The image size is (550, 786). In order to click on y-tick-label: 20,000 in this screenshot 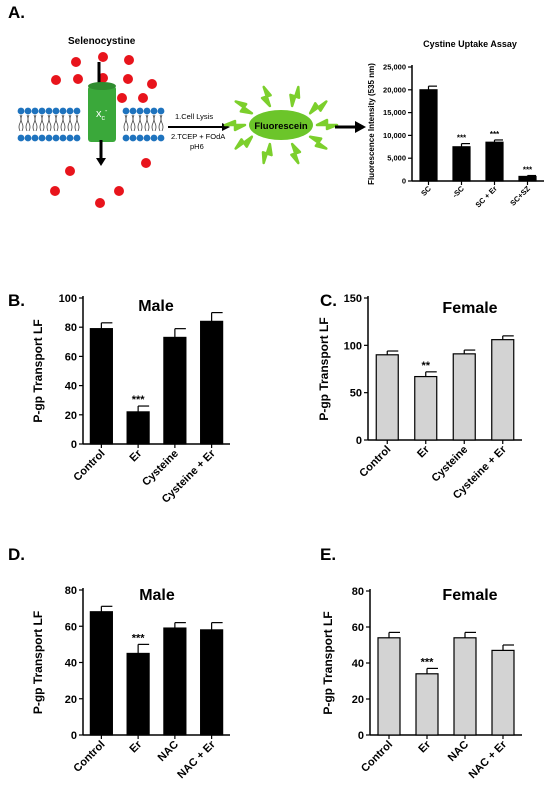, I will do `click(394, 89)`.